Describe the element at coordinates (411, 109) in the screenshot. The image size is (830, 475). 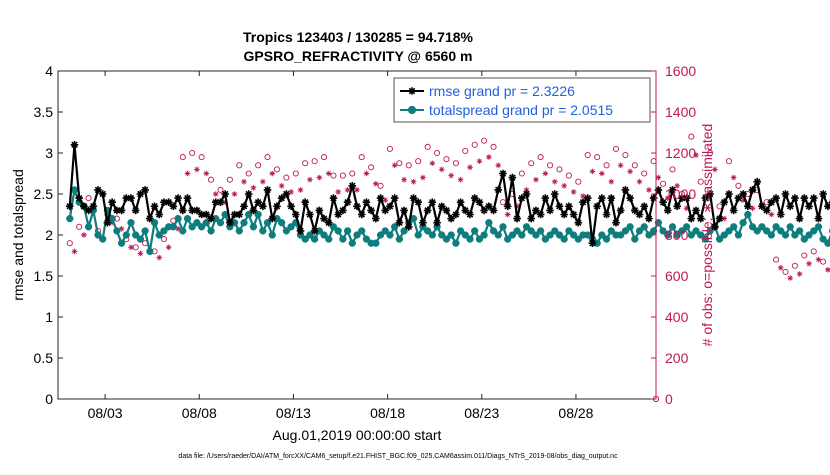
I see `legend-spread-marker` at that location.